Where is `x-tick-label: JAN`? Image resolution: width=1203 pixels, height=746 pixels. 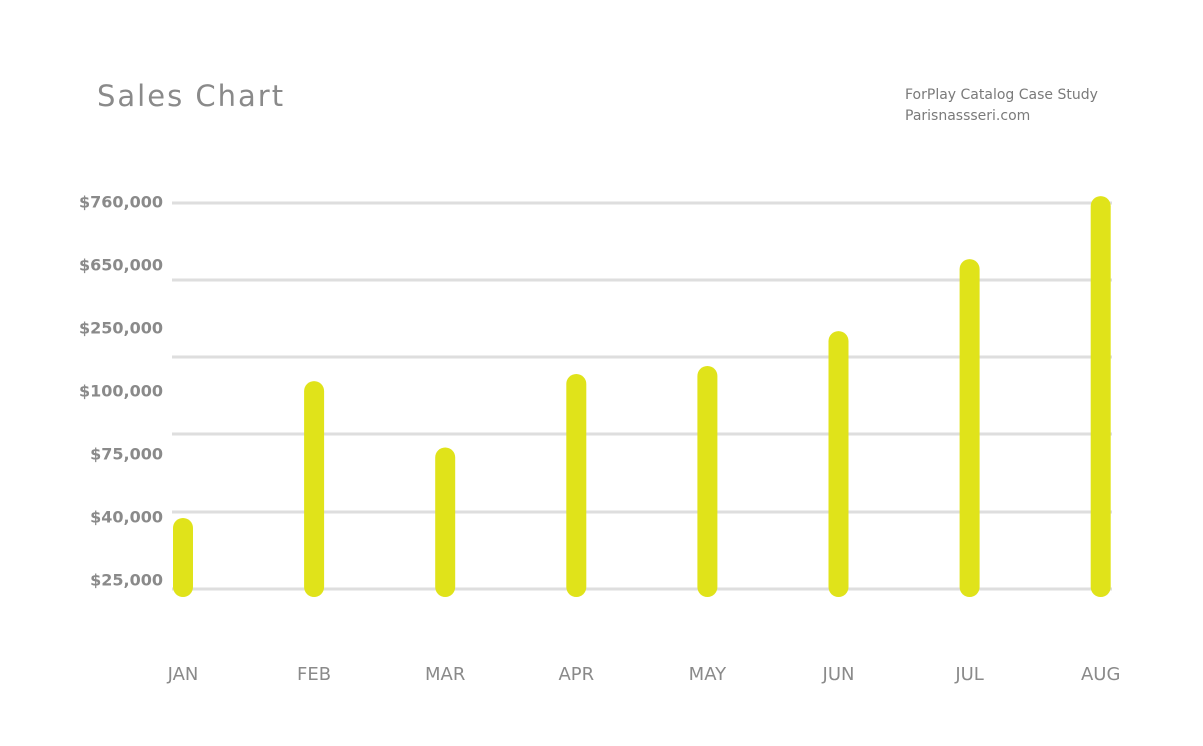 x-tick-label: JAN is located at coordinates (183, 674).